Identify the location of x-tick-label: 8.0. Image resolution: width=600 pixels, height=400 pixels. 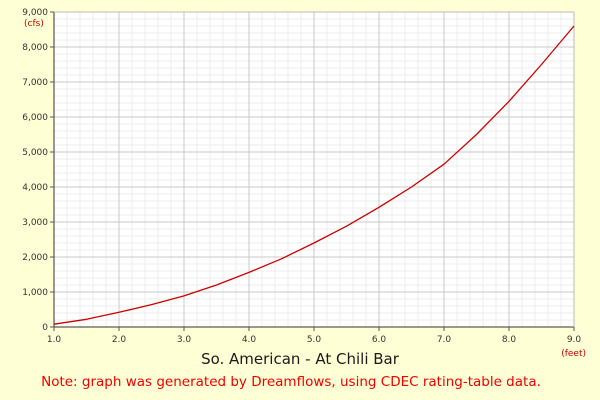
(509, 340).